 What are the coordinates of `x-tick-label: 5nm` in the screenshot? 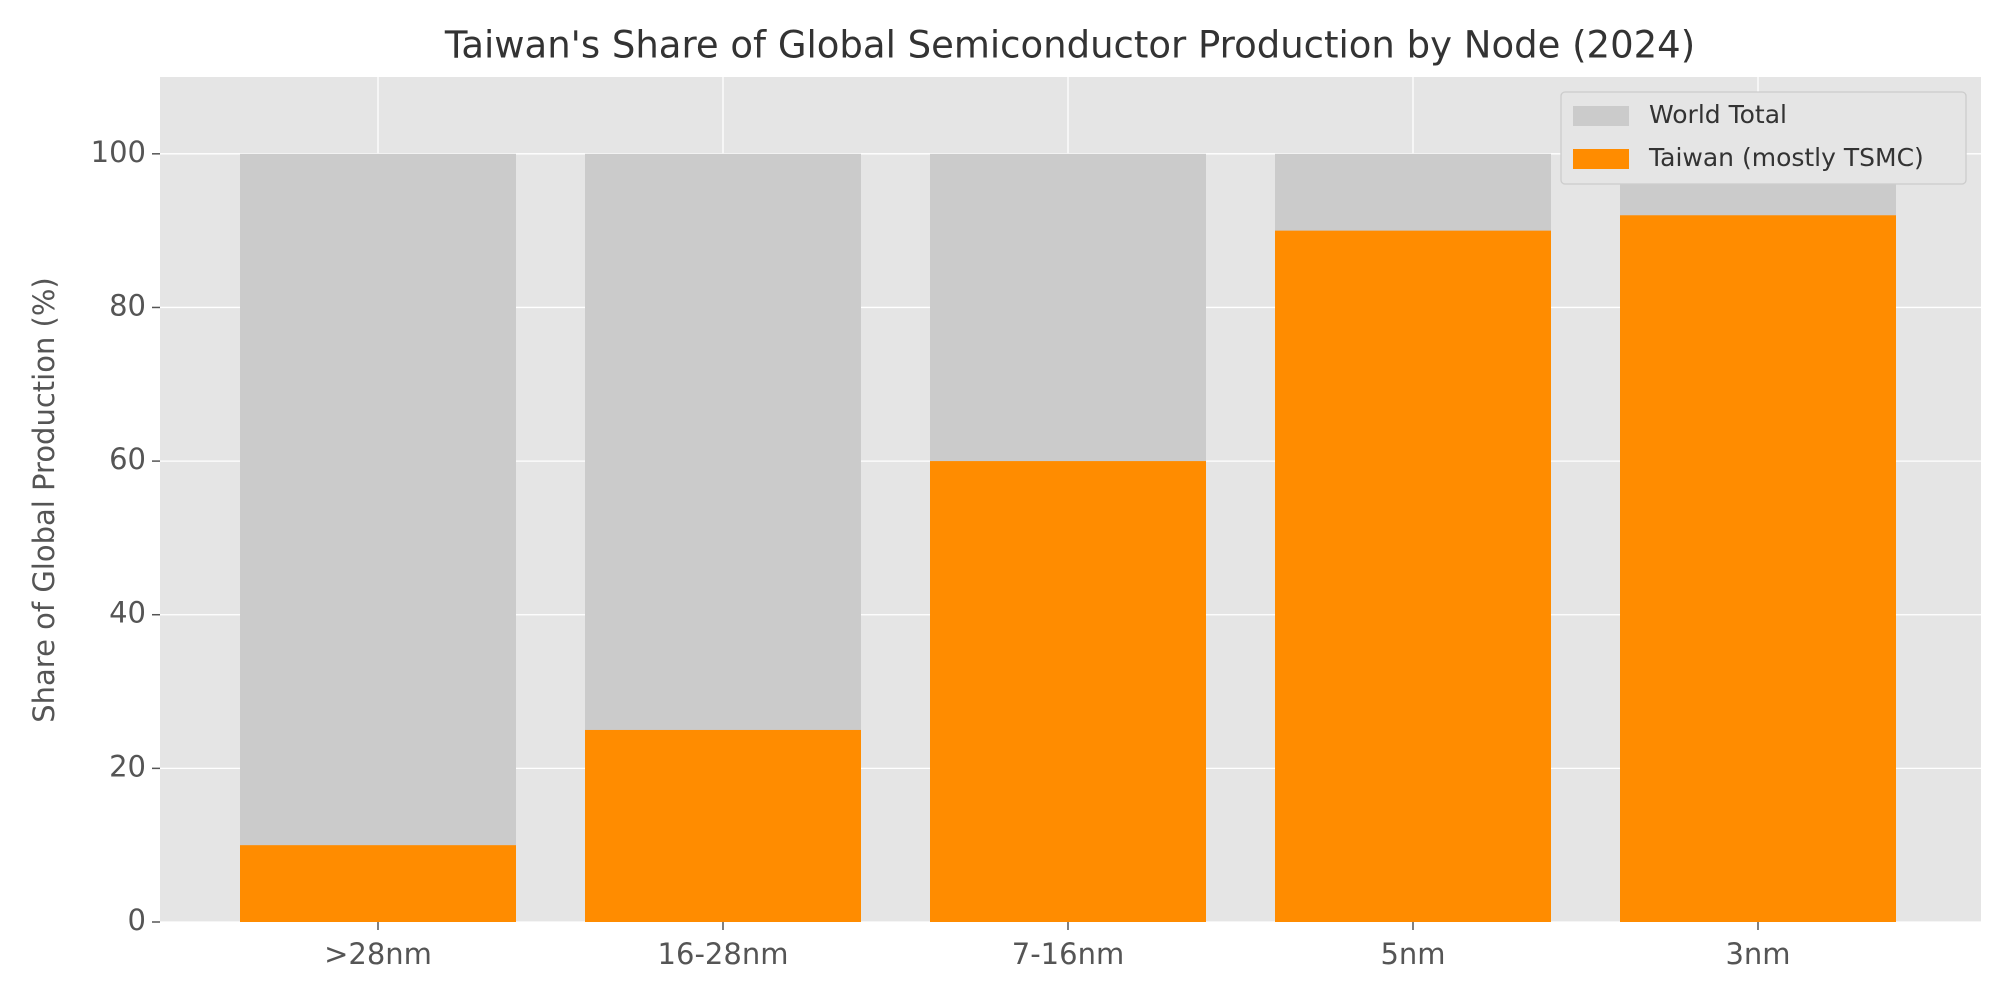 It's located at (1412, 954).